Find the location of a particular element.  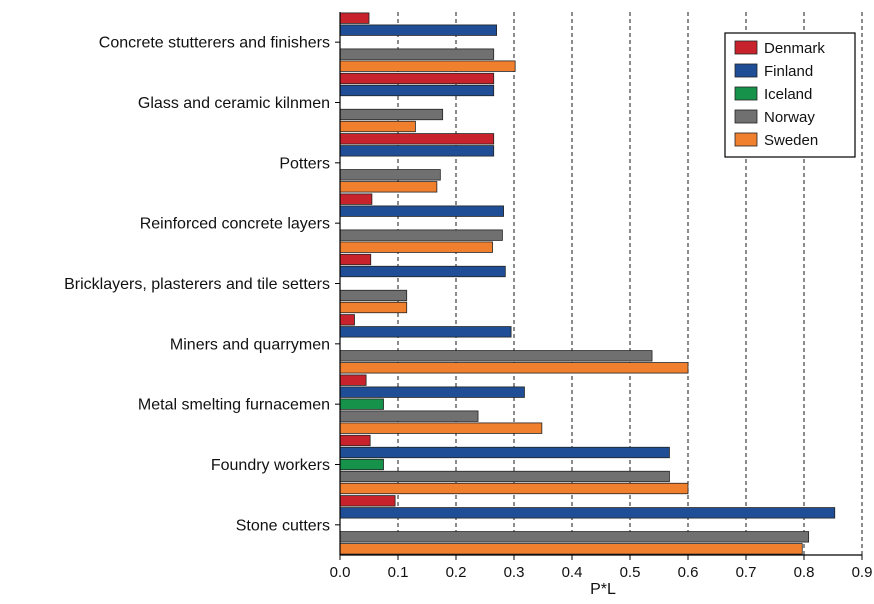

legend-swatch-sweden is located at coordinates (746, 139).